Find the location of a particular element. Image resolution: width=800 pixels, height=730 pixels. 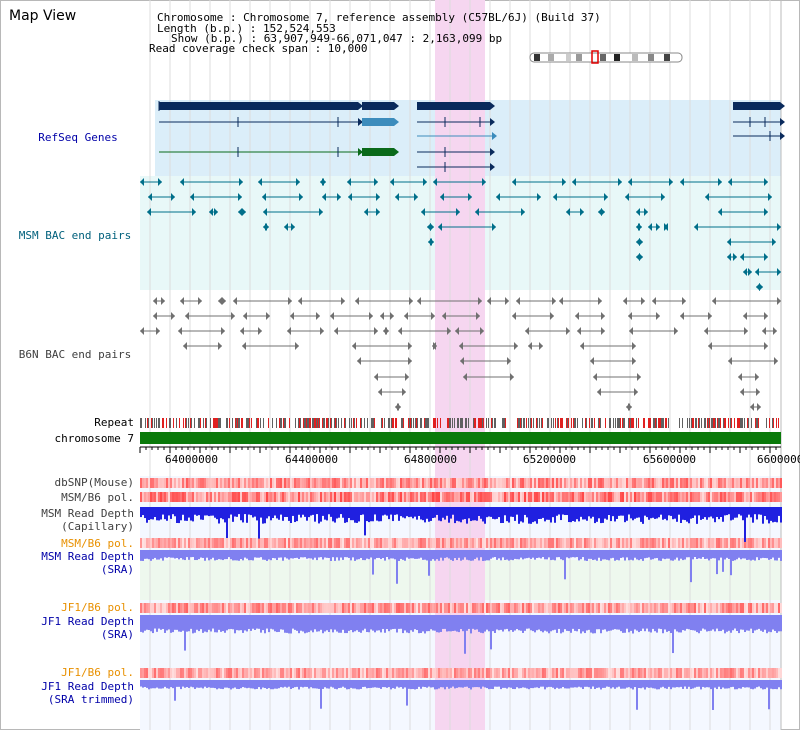

refseq-transcript-strand-icon is located at coordinates (492, 122).